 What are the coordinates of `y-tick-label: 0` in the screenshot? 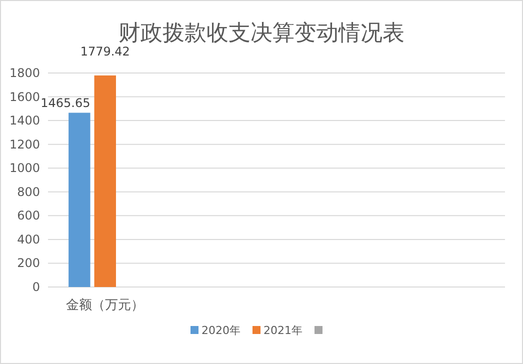 It's located at (36, 287).